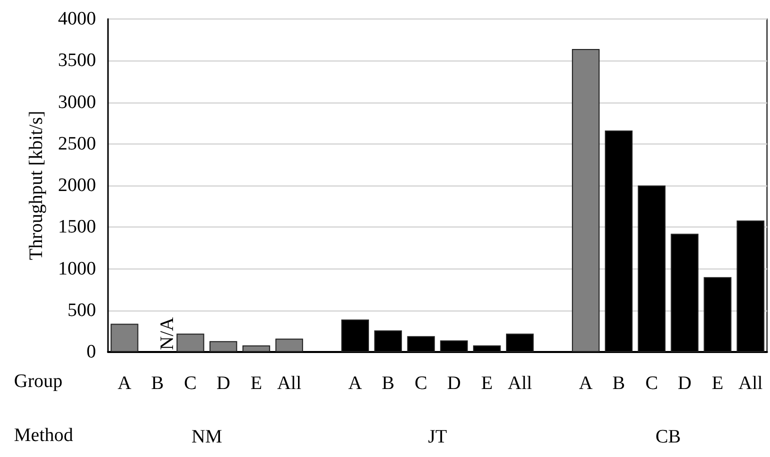 This screenshot has width=770, height=457. Describe the element at coordinates (36, 185) in the screenshot. I see `y-axis-title: Throughput [kbit/s]` at that location.